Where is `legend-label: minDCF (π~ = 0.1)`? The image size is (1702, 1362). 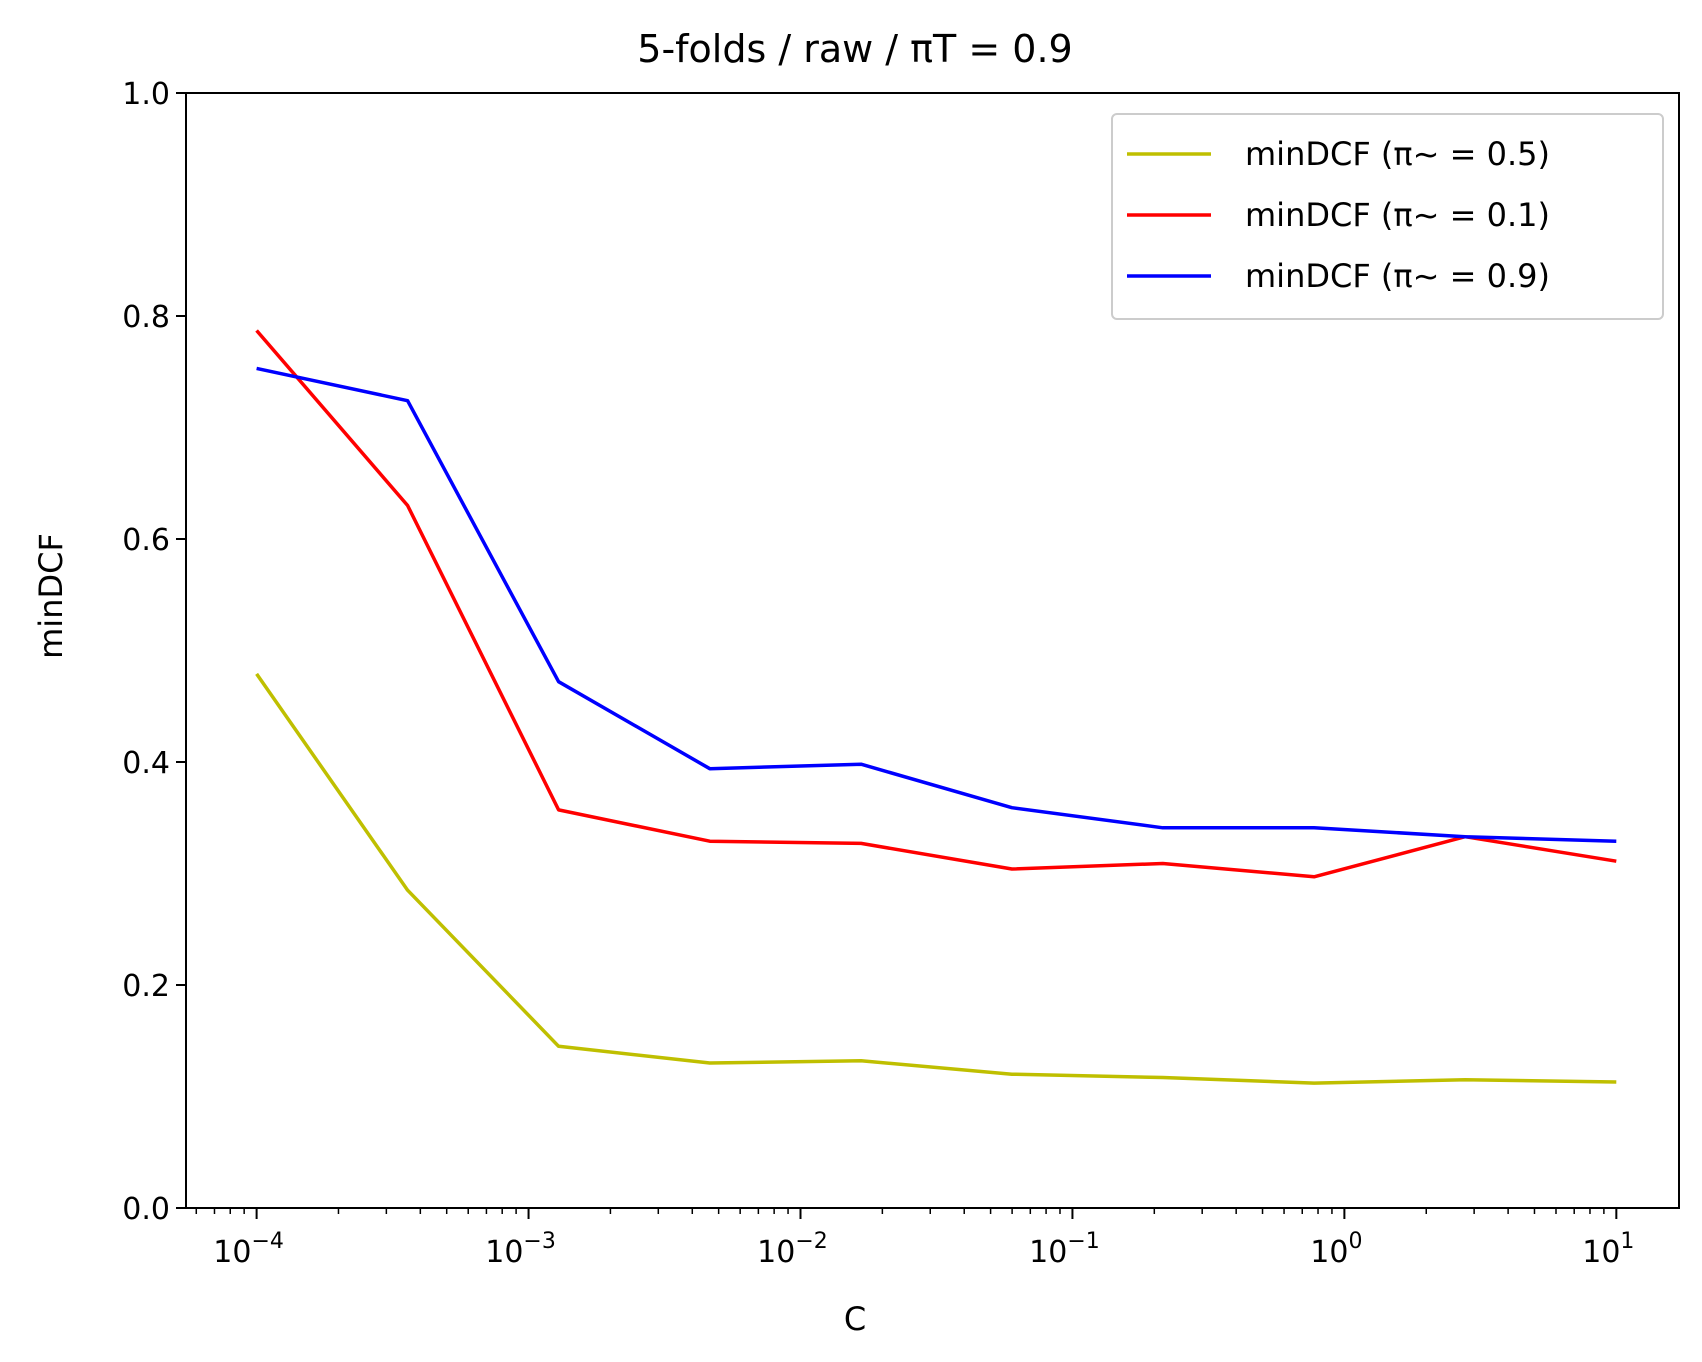
legend-label: minDCF (π~ = 0.1) is located at coordinates (1397, 215).